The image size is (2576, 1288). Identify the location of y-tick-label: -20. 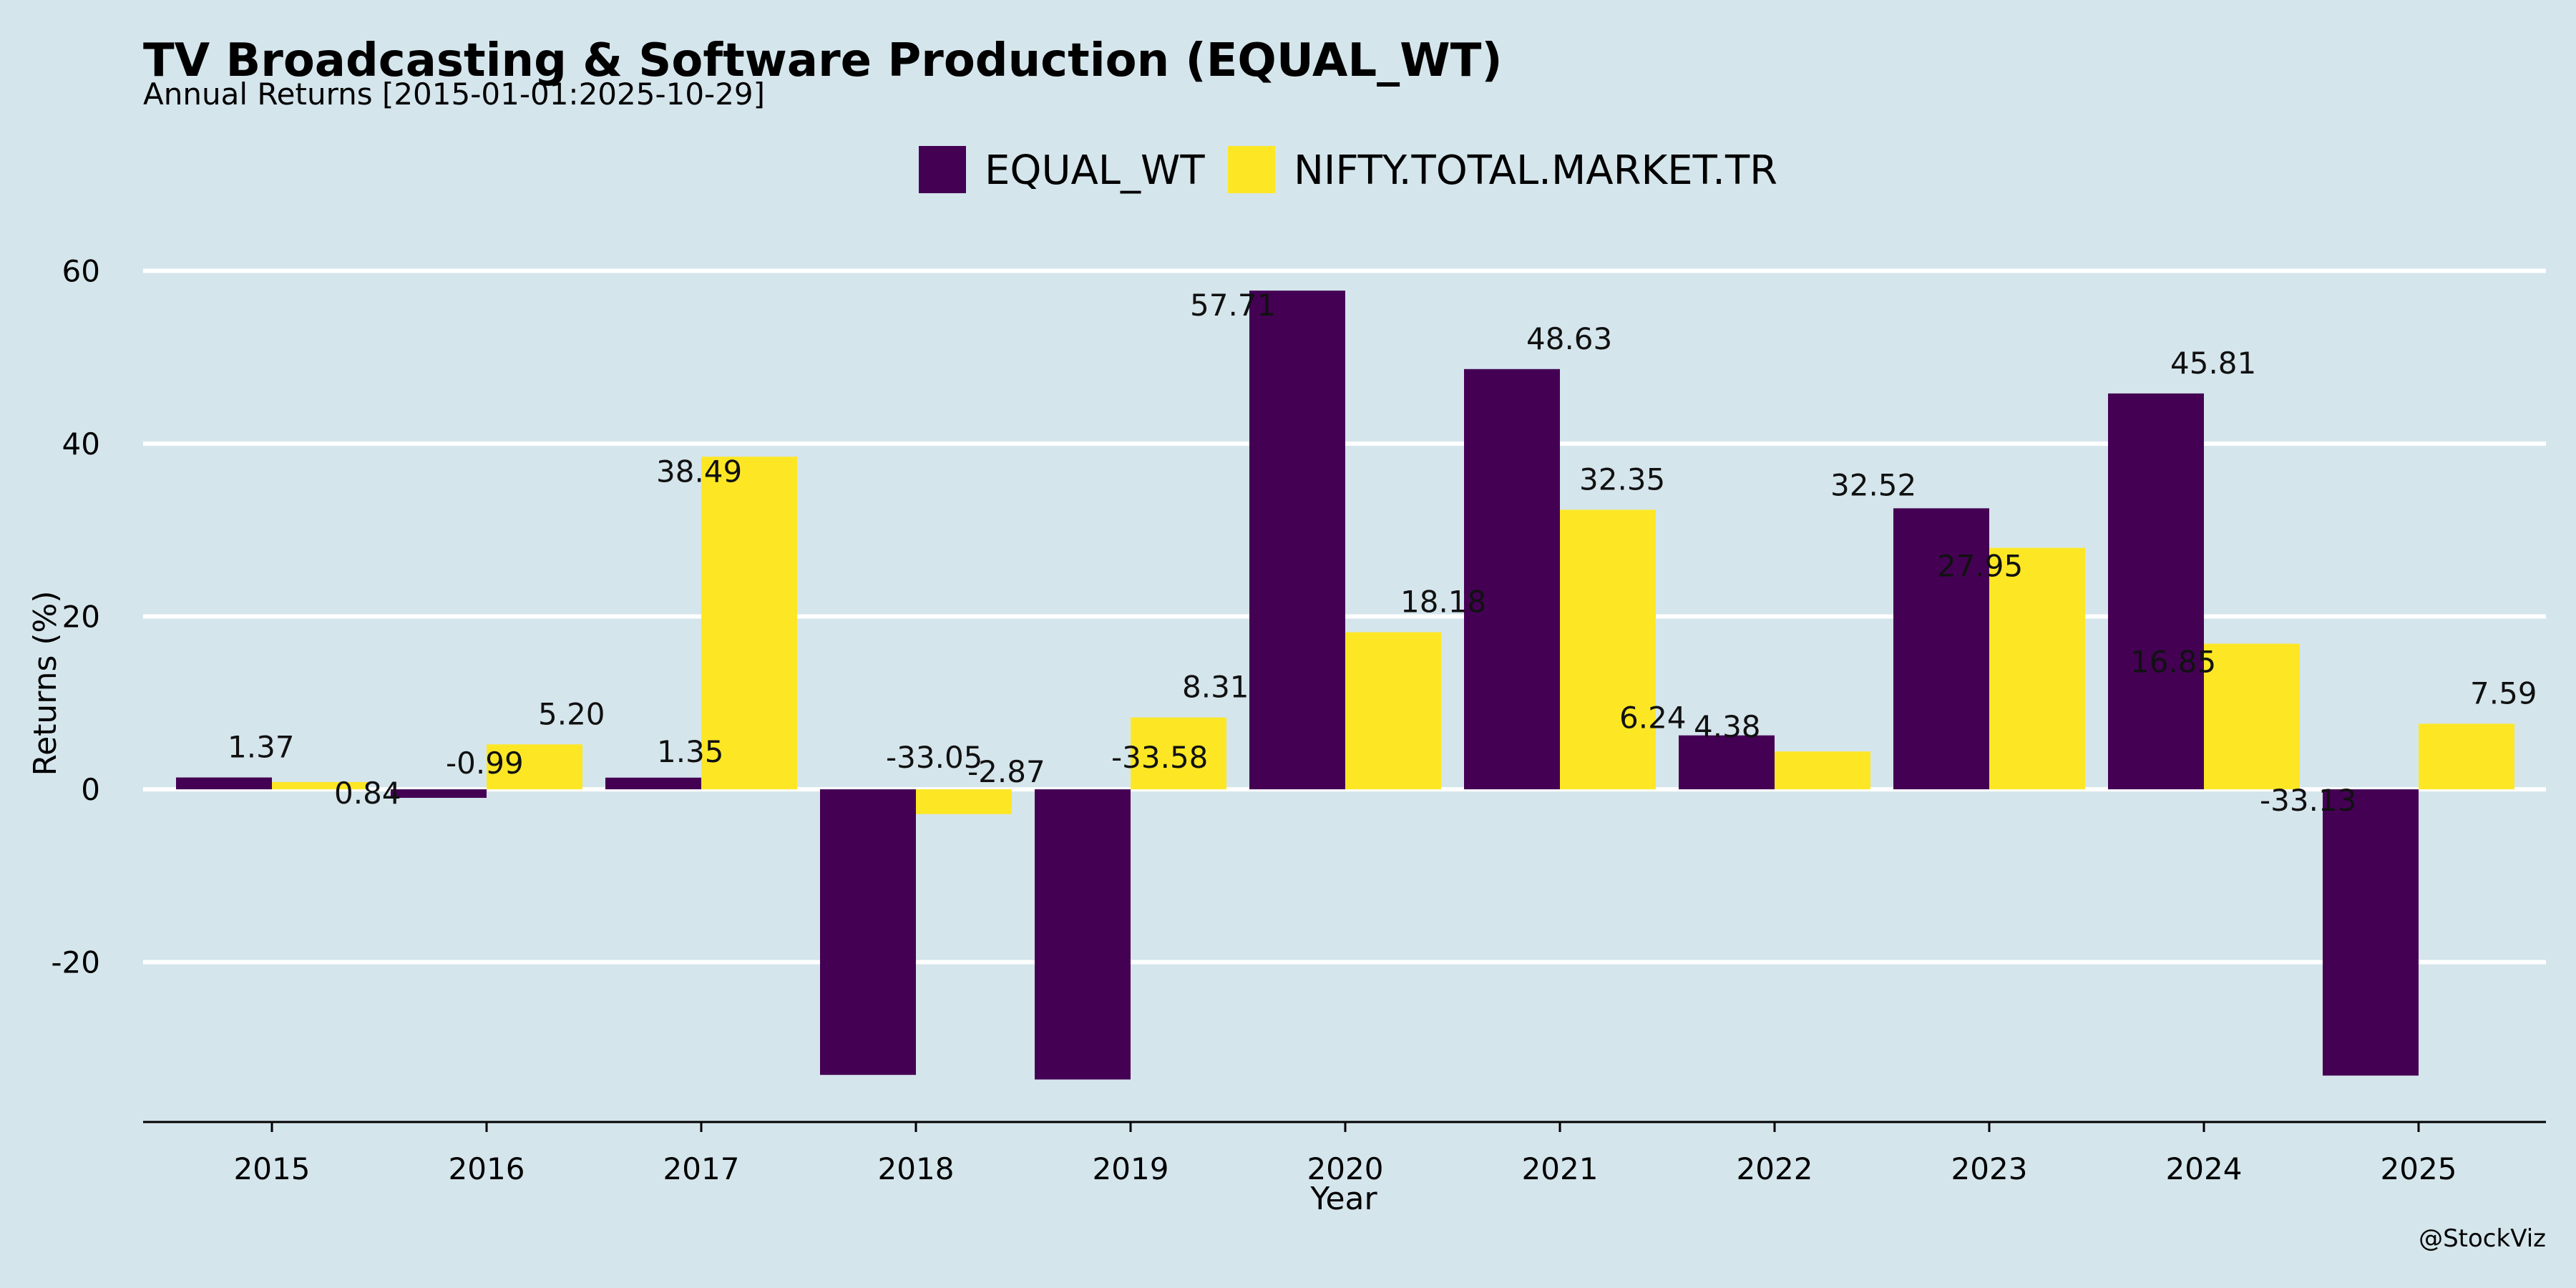
(75, 962).